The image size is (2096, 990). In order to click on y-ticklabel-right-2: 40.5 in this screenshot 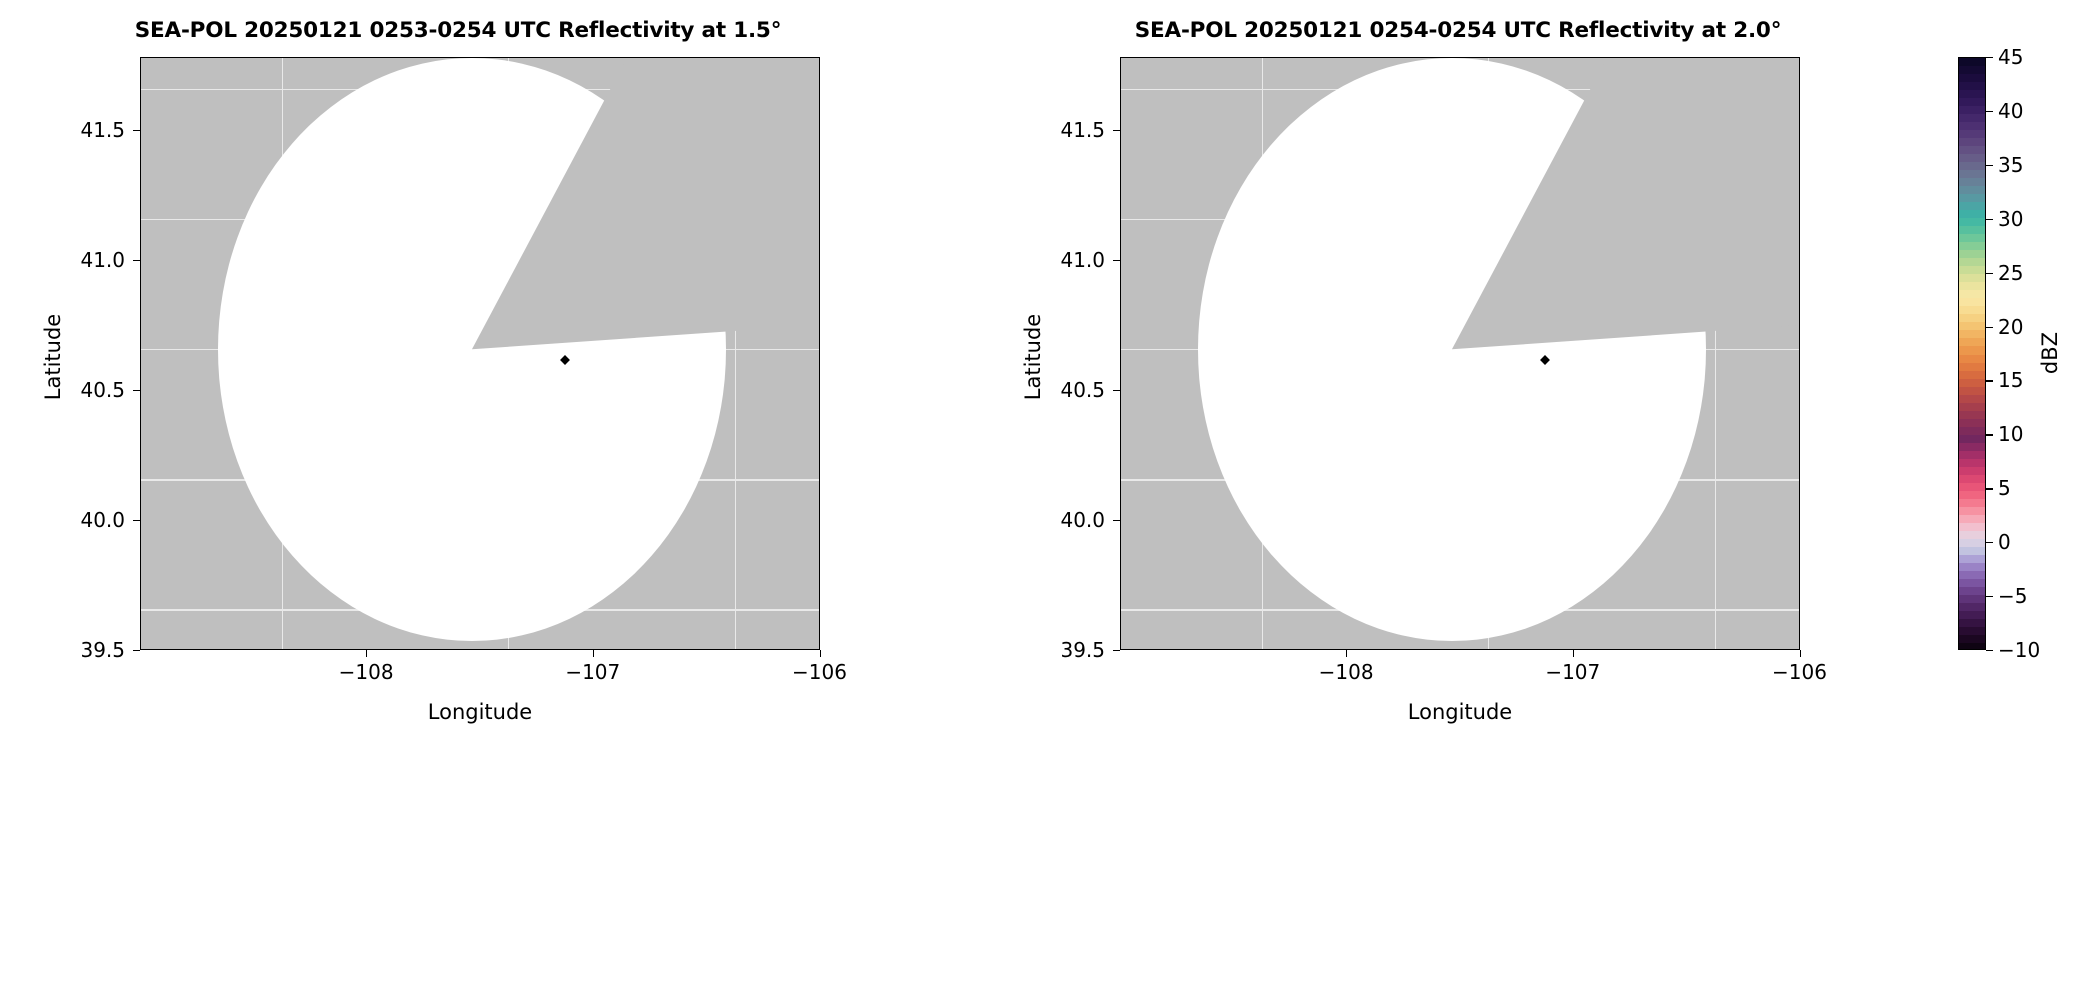, I will do `click(1082, 389)`.